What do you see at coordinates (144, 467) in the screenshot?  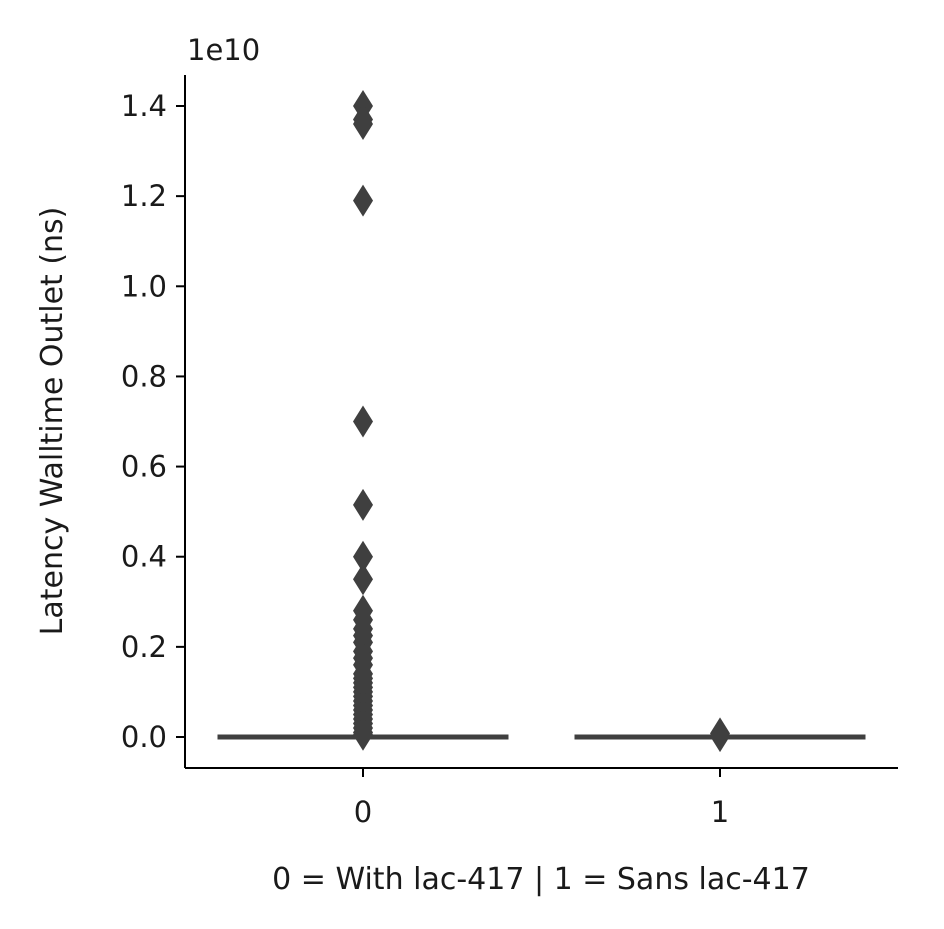 I see `y-tick-label: 0.6` at bounding box center [144, 467].